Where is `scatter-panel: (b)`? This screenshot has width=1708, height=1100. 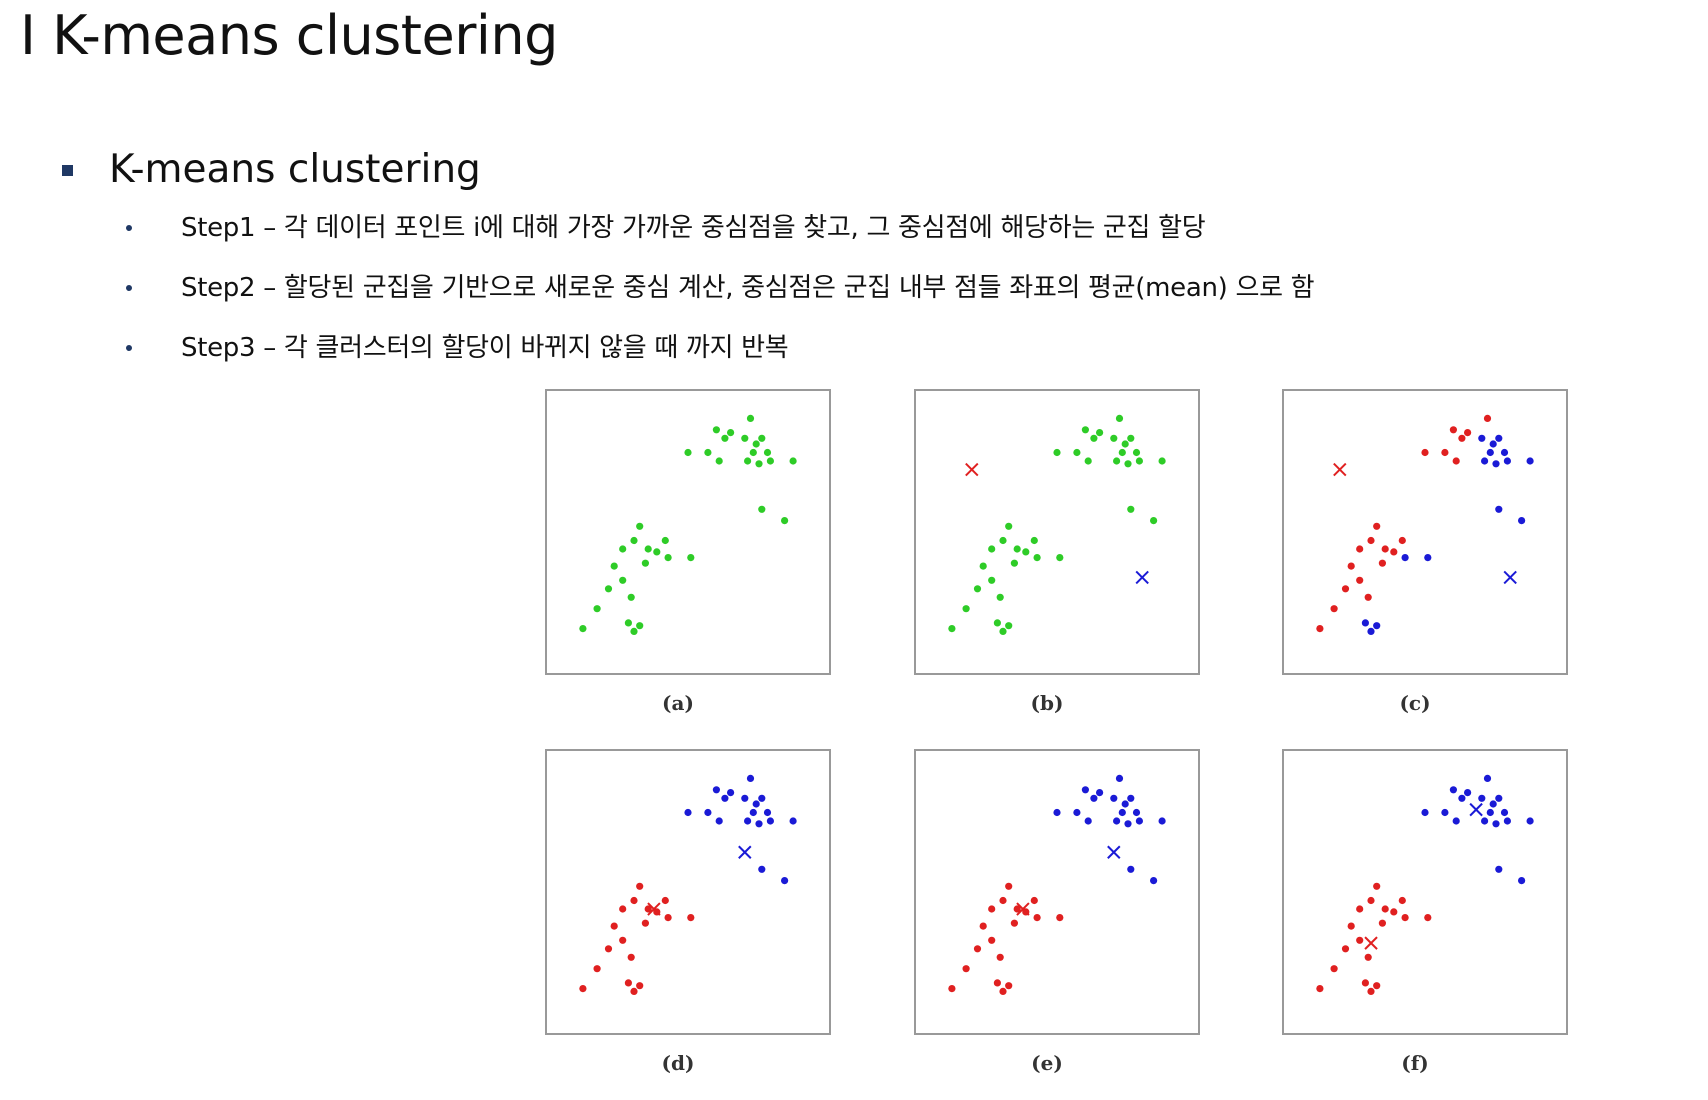 scatter-panel: (b) is located at coordinates (1057, 552).